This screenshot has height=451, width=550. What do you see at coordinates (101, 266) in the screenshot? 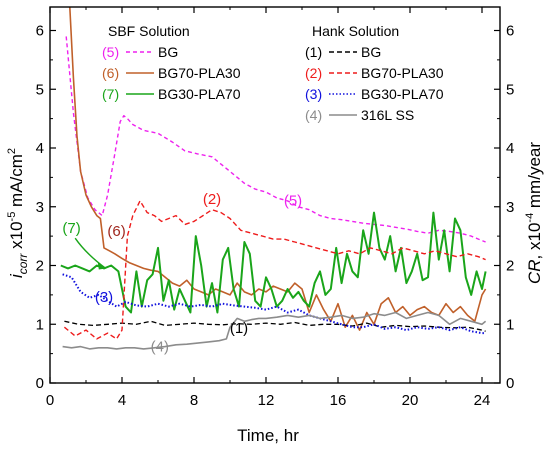
I see `curve-7-arrowhead` at bounding box center [101, 266].